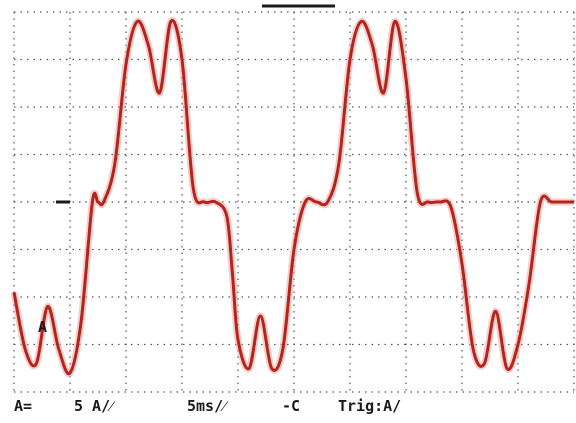  I want to click on volts-per-div-readout: 5 A/⁄, so click(93, 406).